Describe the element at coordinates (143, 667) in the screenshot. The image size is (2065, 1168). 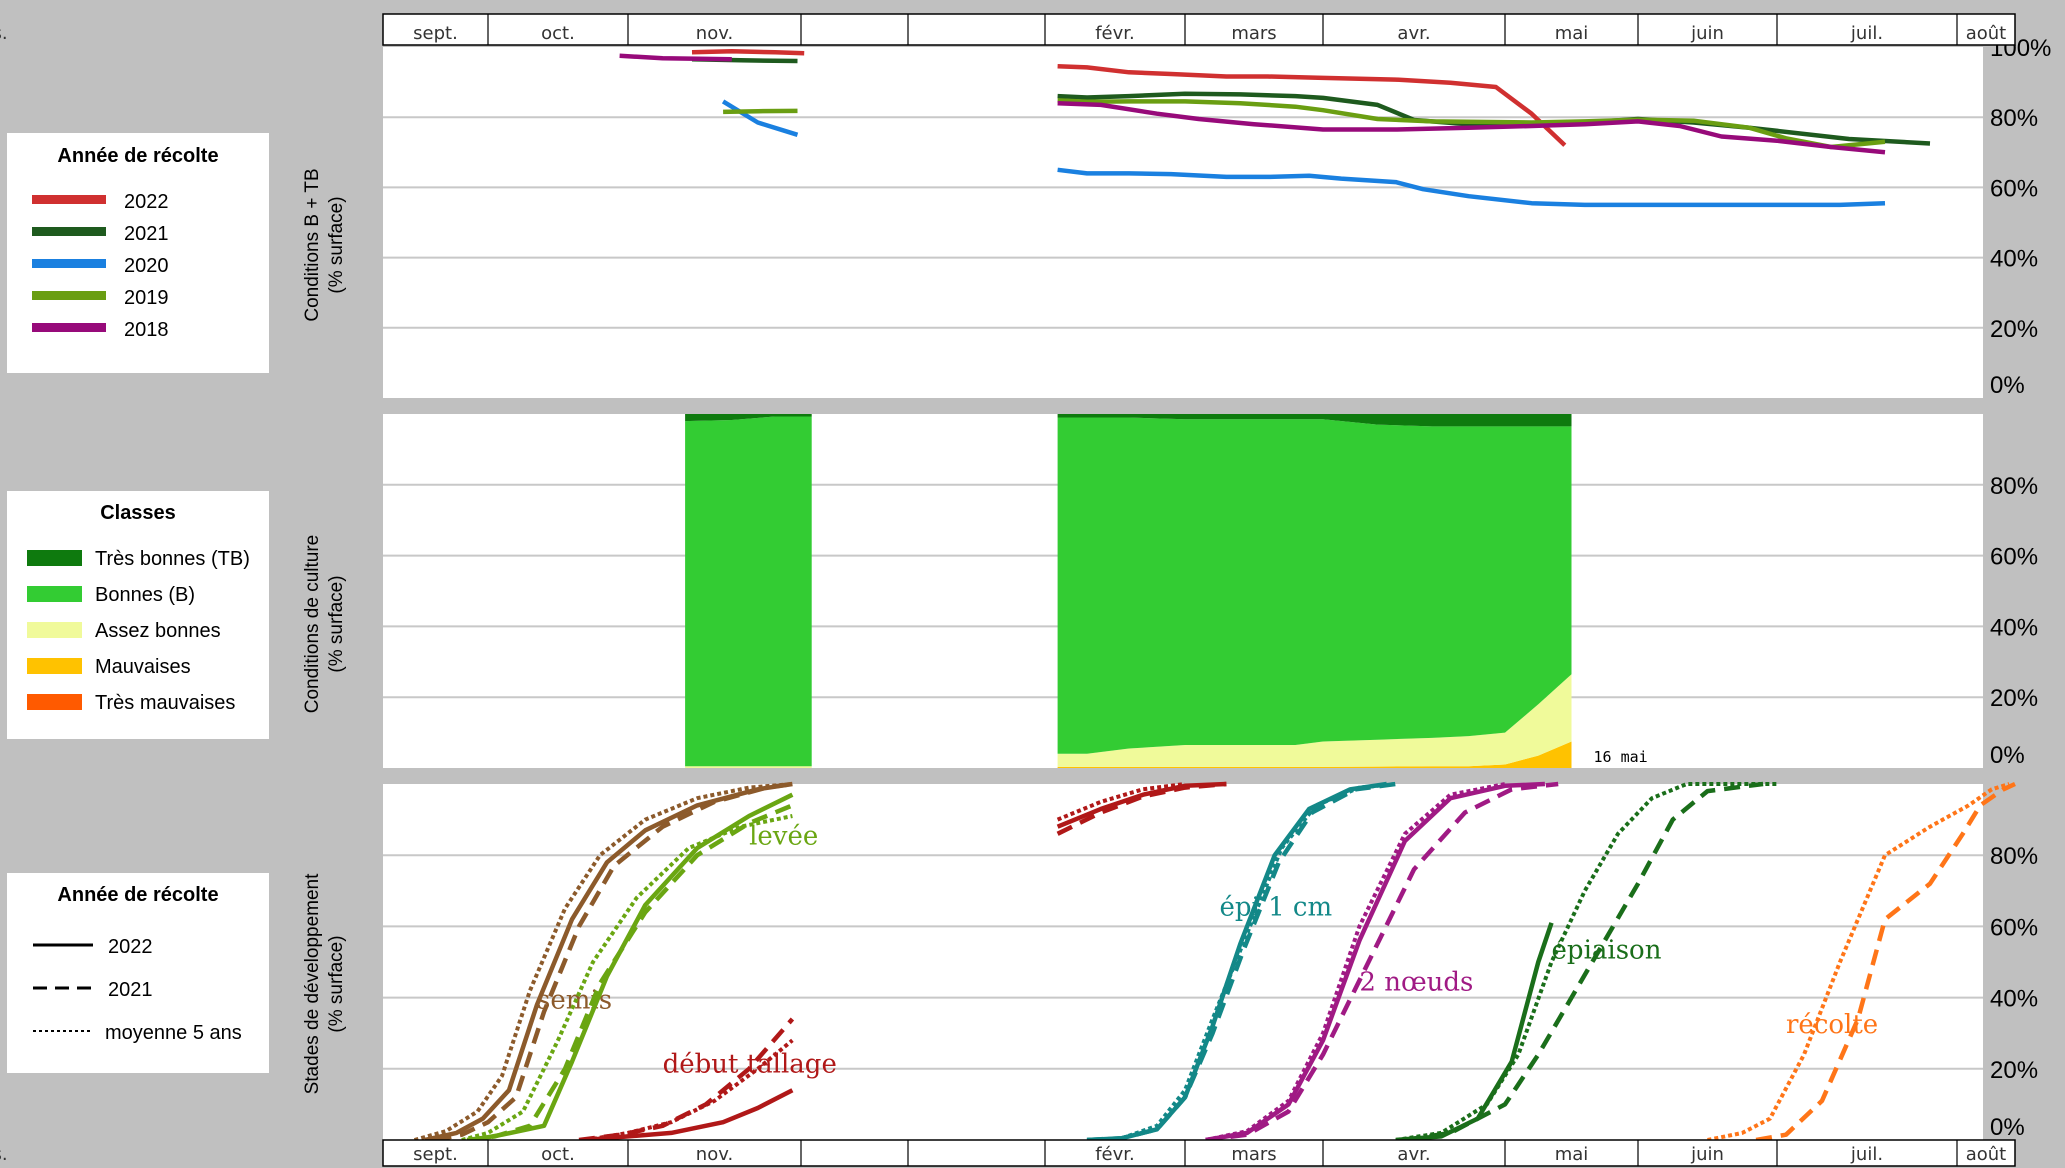
I see `legend-class-label: Mauvaises` at that location.